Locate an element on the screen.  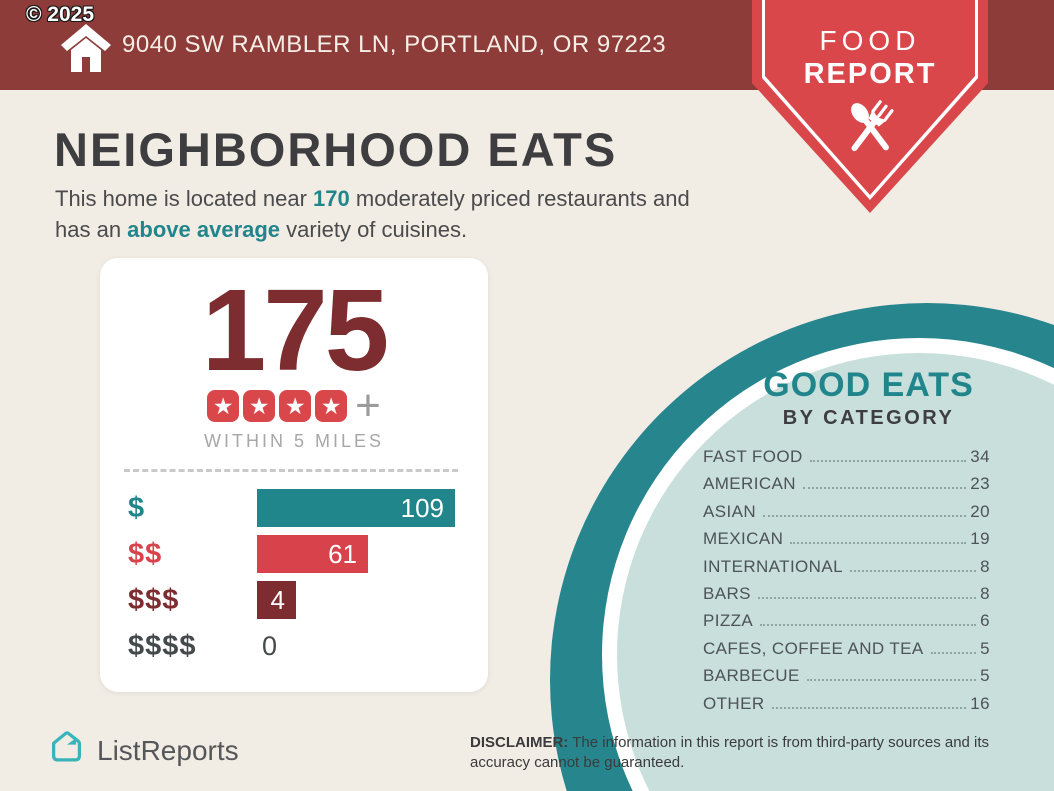
category-row: OTHER 16 is located at coordinates (846, 707).